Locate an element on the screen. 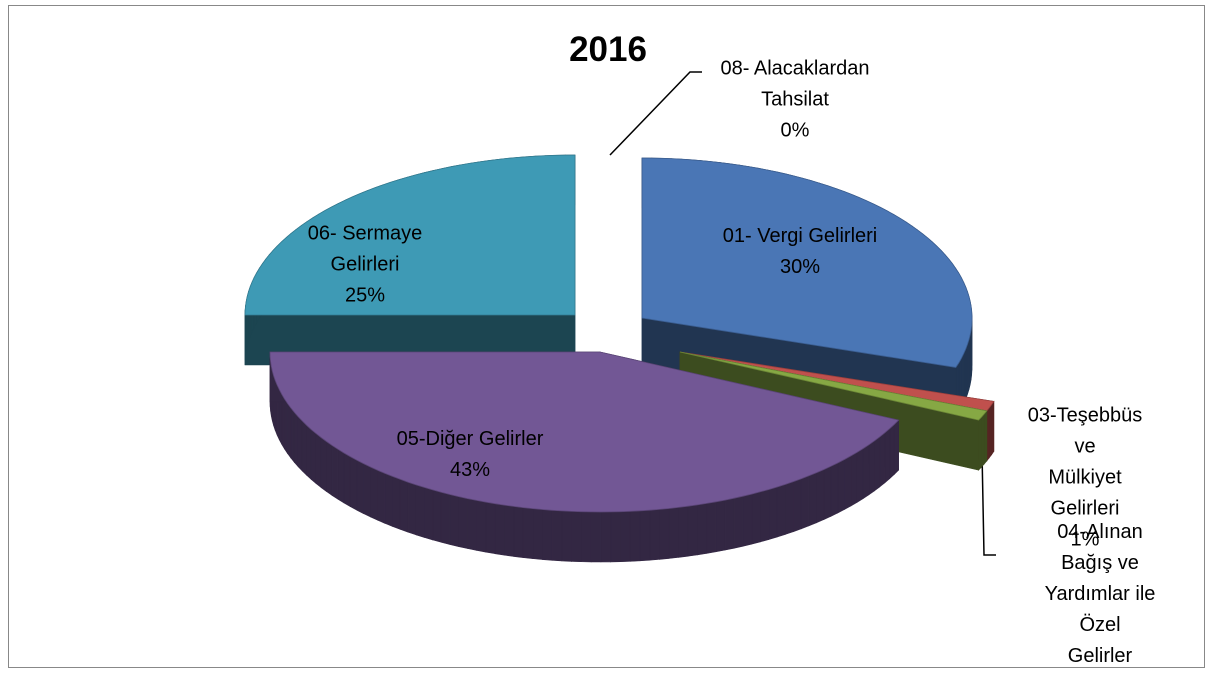 The image size is (1212, 675). value-label: 25% is located at coordinates (365, 295).